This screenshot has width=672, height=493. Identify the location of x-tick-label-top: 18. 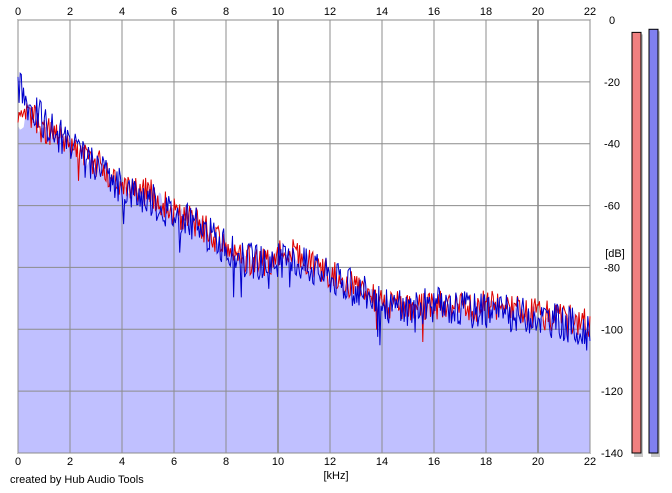
(486, 12).